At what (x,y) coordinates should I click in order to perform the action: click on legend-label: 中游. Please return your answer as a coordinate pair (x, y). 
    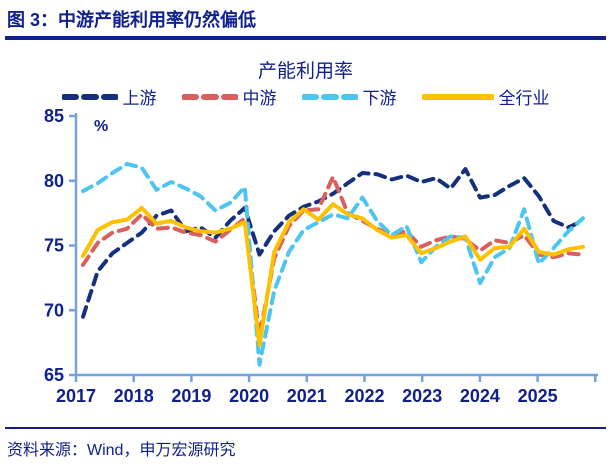
    Looking at the image, I should click on (259, 98).